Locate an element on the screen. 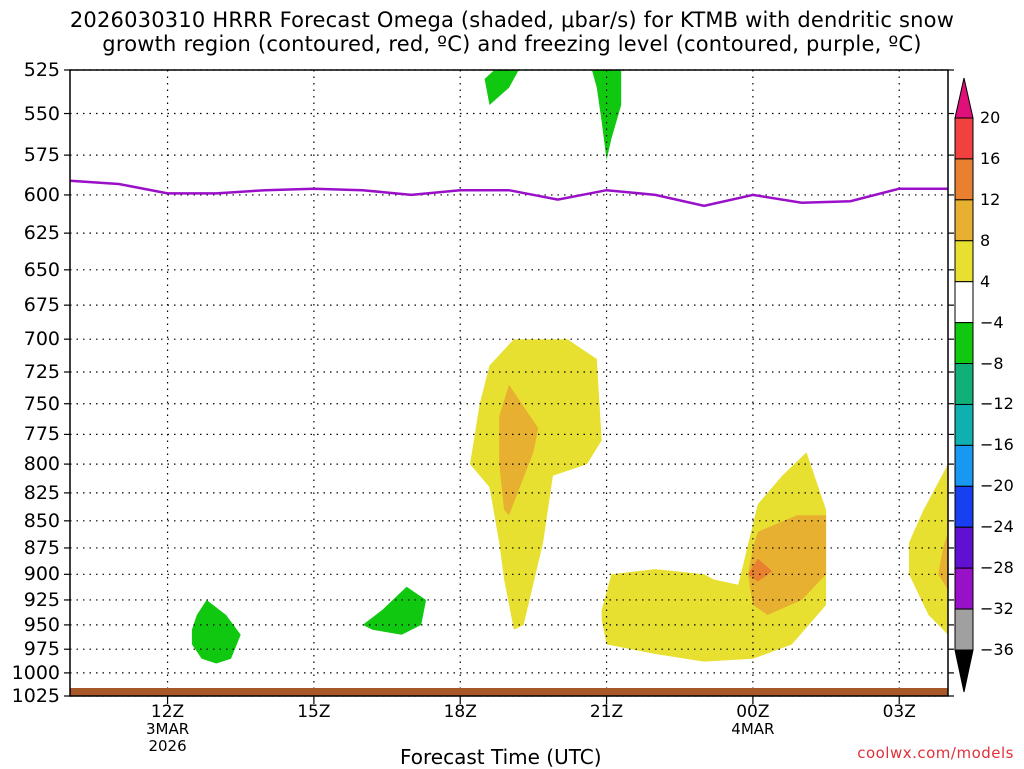 The width and height of the screenshot is (1024, 769). x-tick-label-line: 15Z is located at coordinates (314, 712).